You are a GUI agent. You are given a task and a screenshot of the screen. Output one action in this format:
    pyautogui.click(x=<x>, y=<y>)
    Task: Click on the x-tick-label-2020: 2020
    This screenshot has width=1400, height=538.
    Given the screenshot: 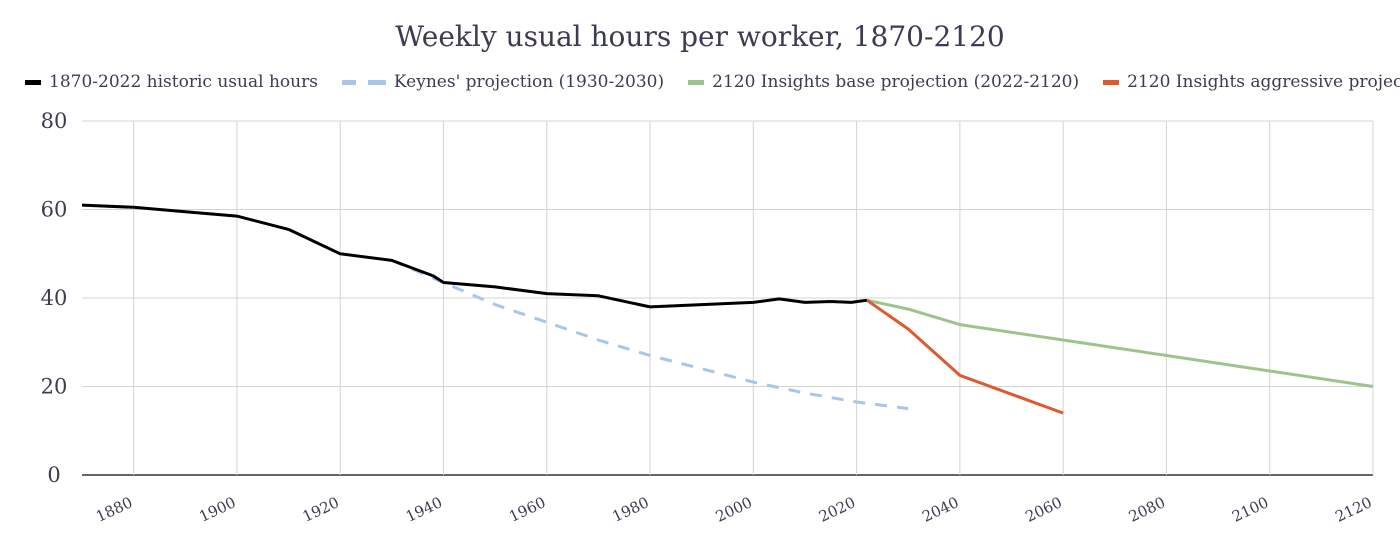 What is the action you would take?
    pyautogui.click(x=837, y=509)
    